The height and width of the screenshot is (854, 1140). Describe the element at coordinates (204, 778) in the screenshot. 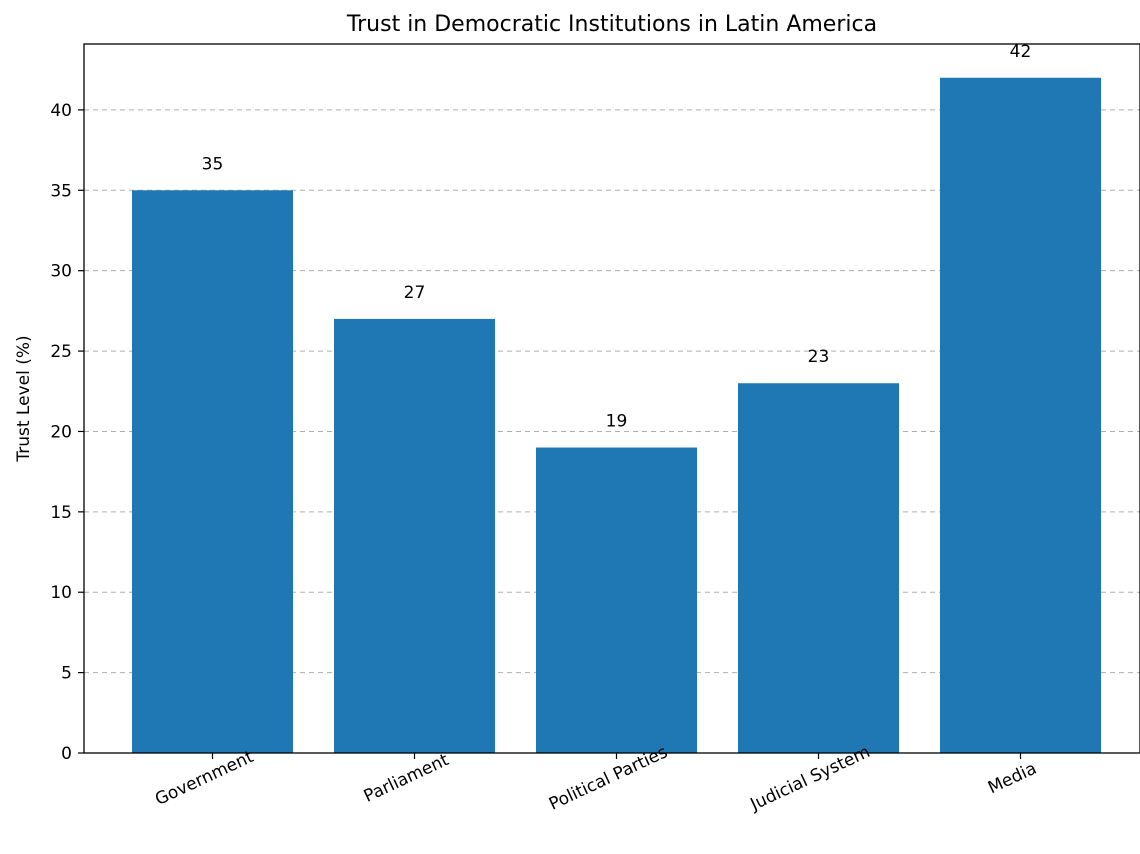

I see `x-tick-label: Government` at that location.